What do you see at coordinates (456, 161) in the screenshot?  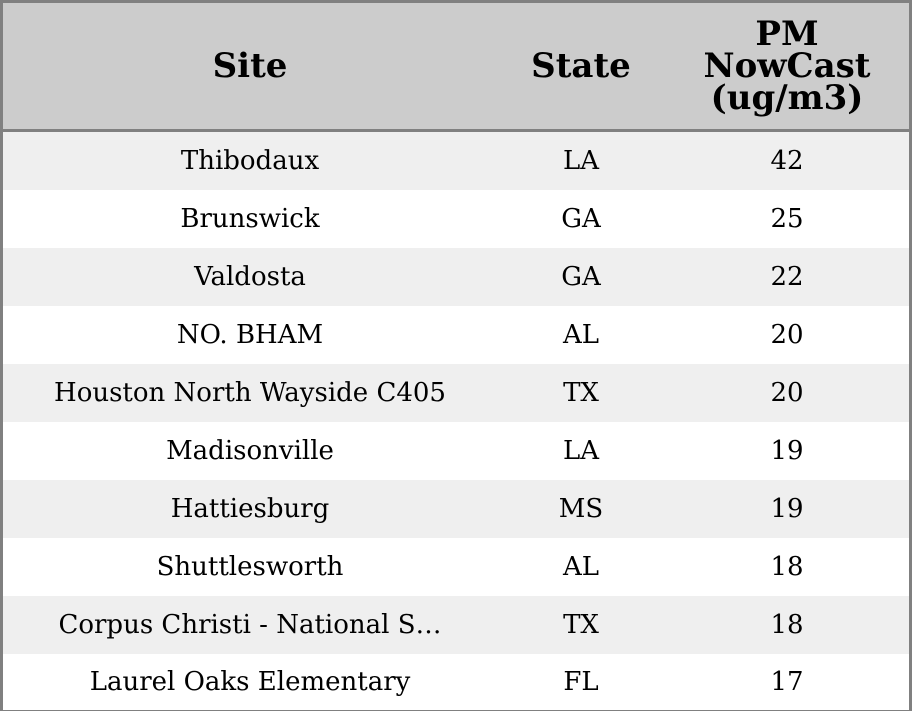 I see `table-row: Thibodaux LA 42` at bounding box center [456, 161].